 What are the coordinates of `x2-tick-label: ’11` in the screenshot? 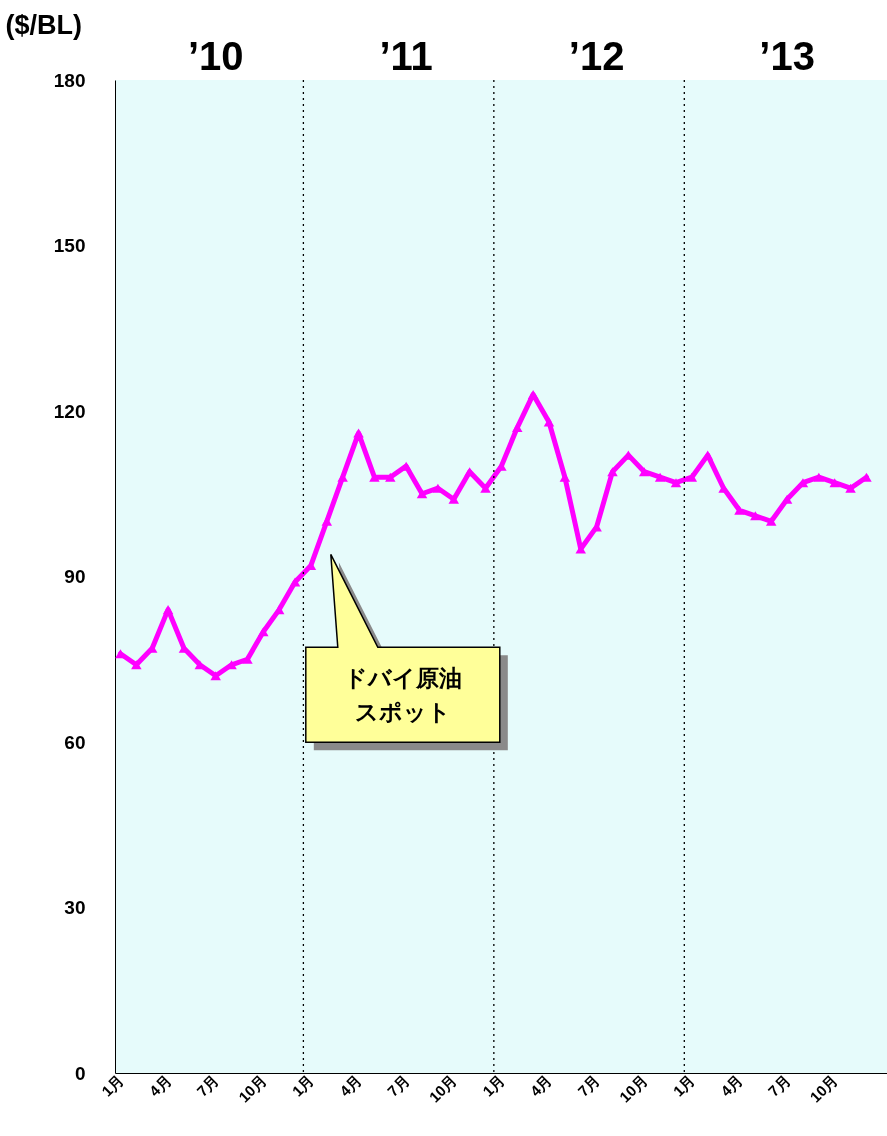 It's located at (406, 56).